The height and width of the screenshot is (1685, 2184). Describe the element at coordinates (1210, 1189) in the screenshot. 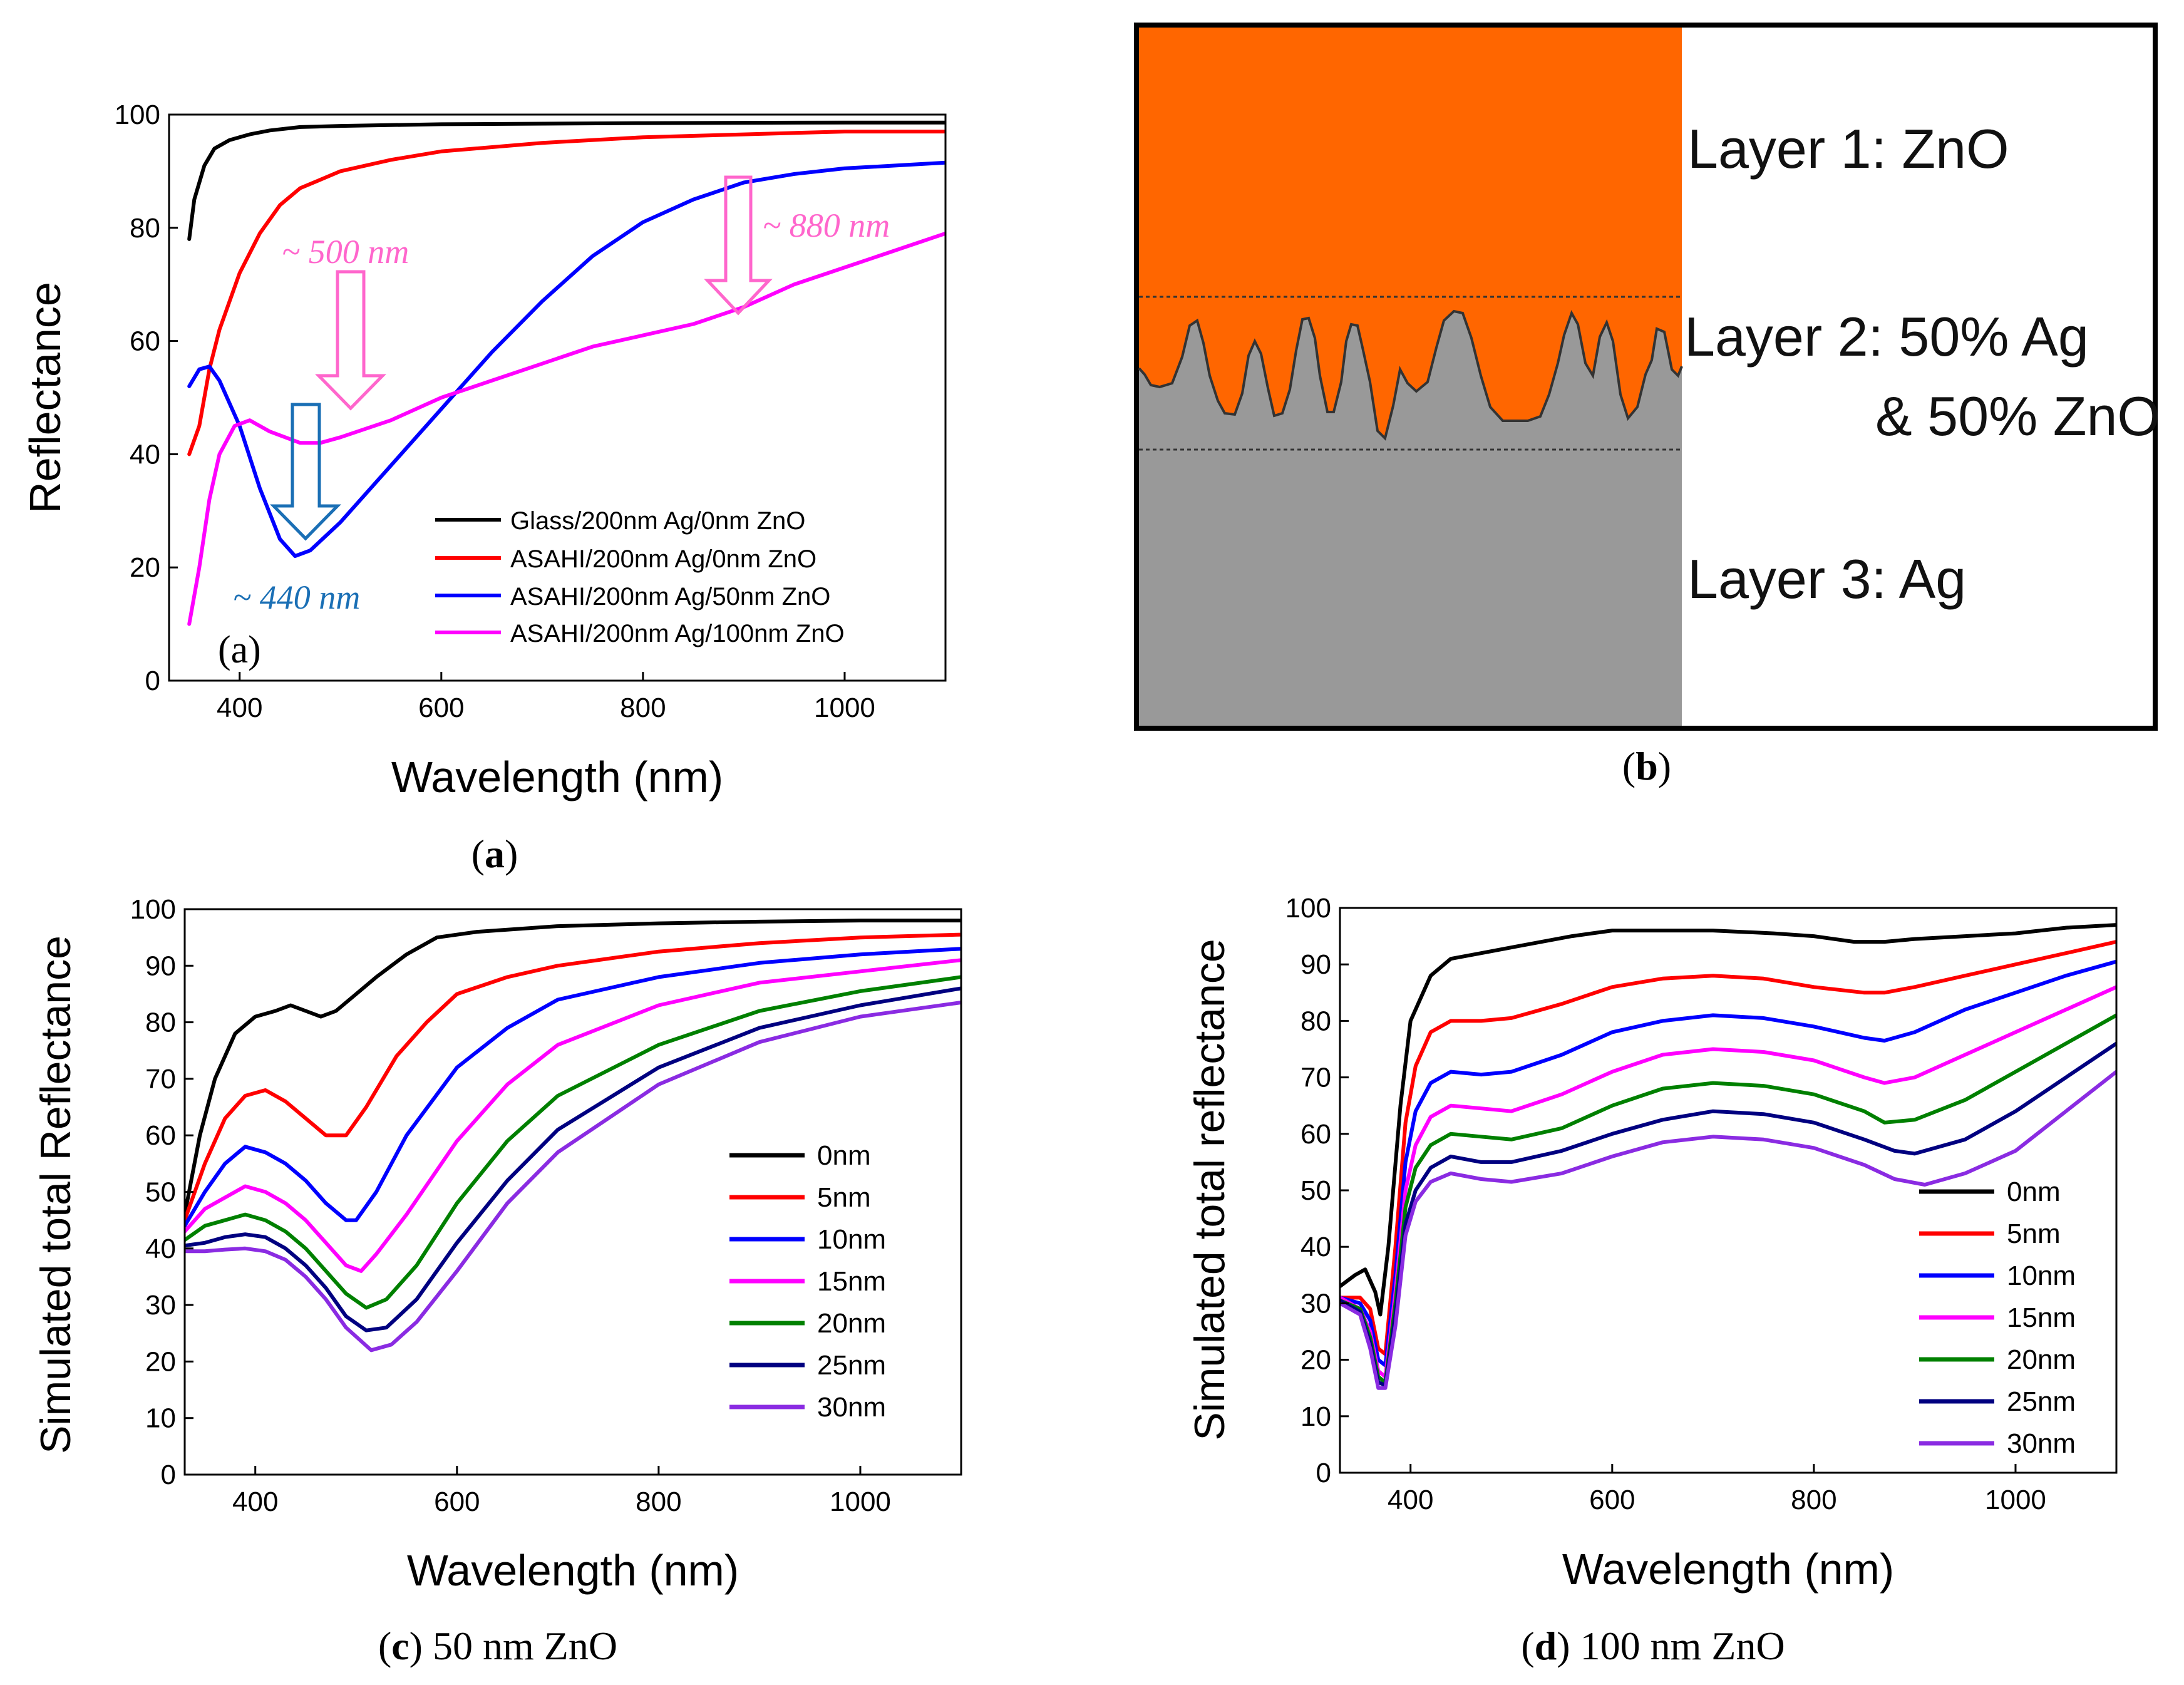

I see `panel-d-ylabel: Simulated total reflectance` at that location.